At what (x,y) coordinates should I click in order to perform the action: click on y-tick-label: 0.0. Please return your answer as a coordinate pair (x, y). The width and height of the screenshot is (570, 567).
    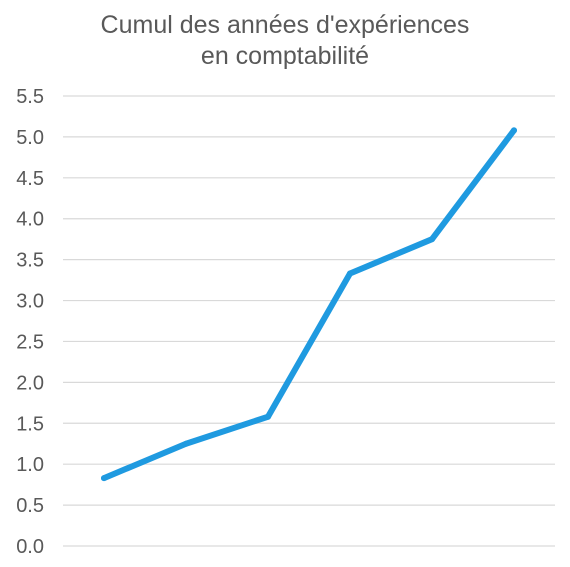
    Looking at the image, I should click on (30, 547).